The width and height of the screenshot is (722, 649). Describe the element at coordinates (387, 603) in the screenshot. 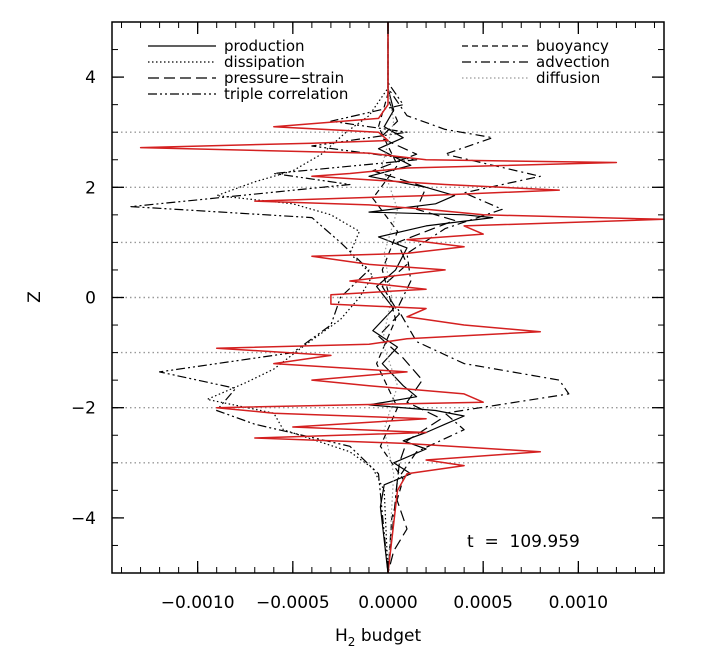

I see `x-tick-label: 0.0000` at that location.